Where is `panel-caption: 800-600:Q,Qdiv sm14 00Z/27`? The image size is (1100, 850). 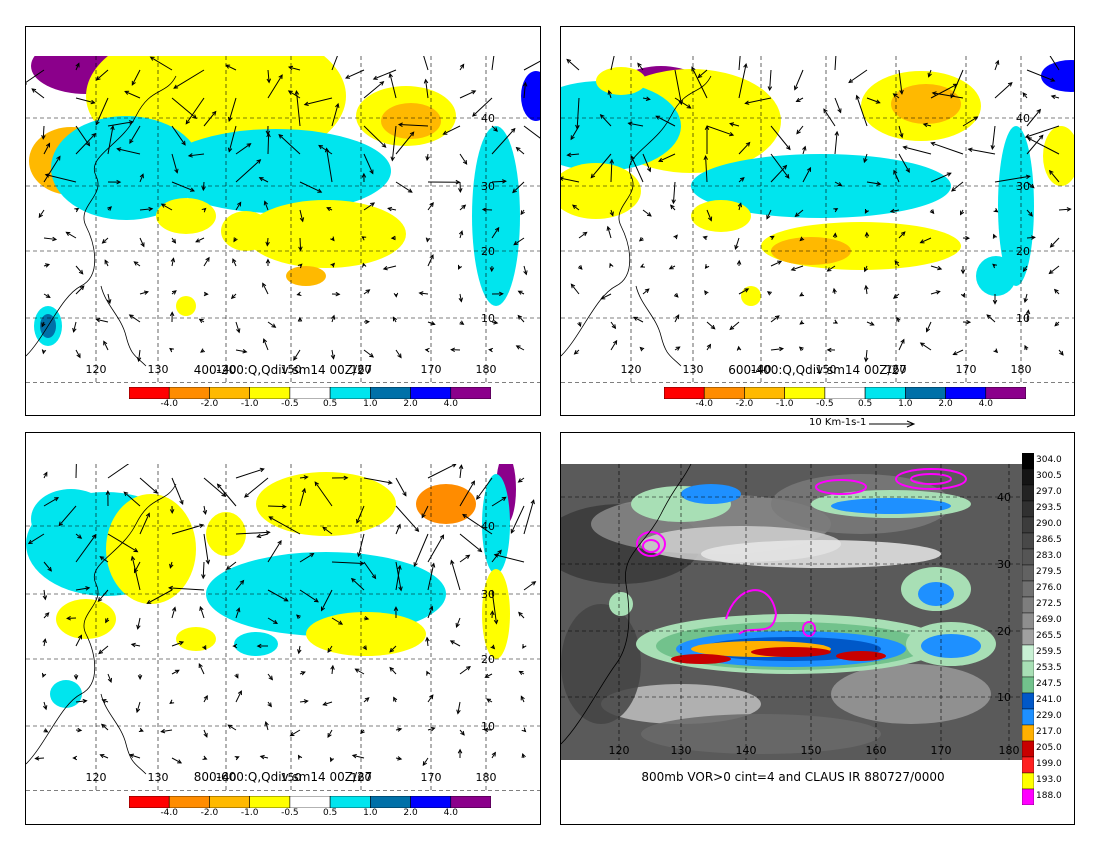
panel-caption: 800-600:Q,Qdiv sm14 00Z/27 is located at coordinates (283, 777).